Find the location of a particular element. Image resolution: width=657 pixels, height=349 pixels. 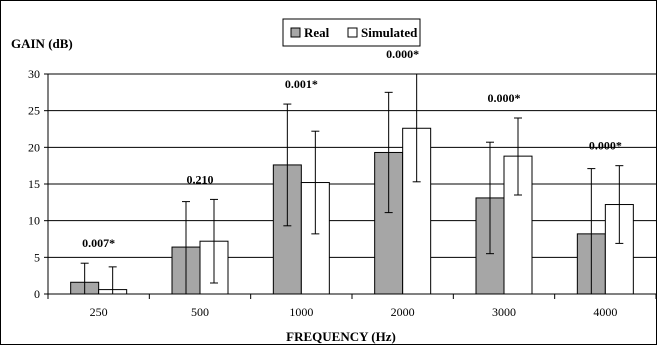

legend-box is located at coordinates (351, 32).